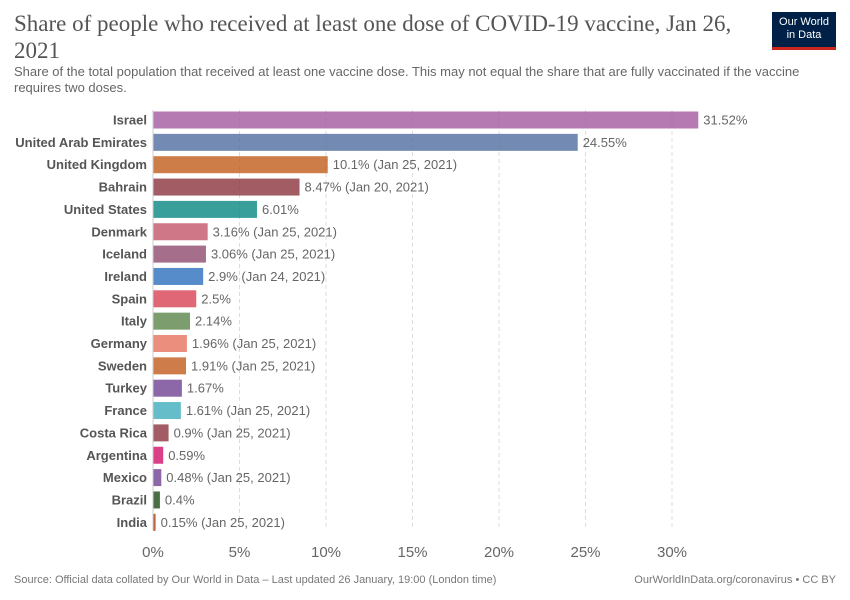 This screenshot has width=850, height=600. What do you see at coordinates (213, 321) in the screenshot?
I see `value-label: 2.14%` at bounding box center [213, 321].